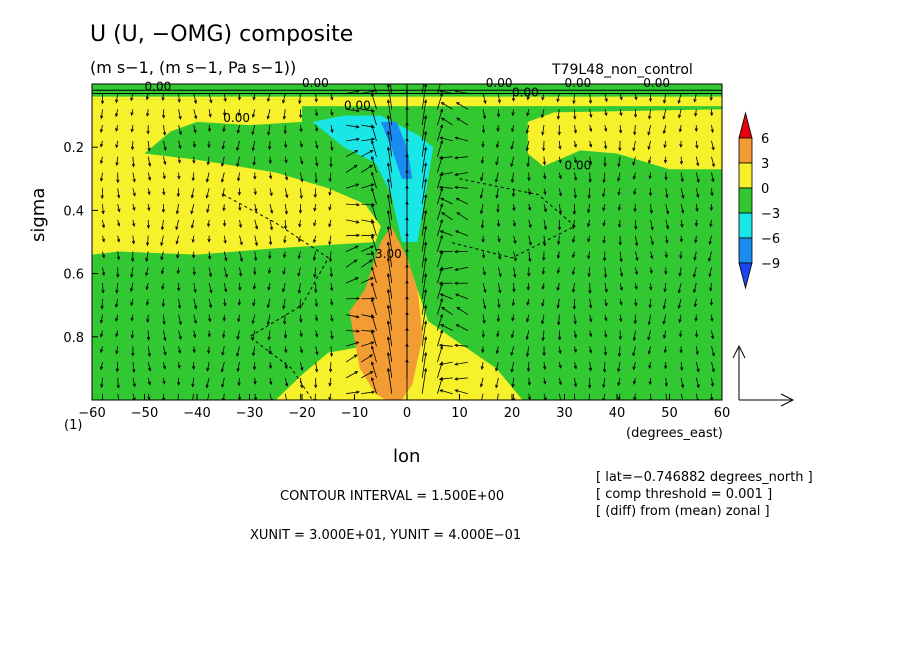 The height and width of the screenshot is (654, 904). What do you see at coordinates (383, 254) in the screenshot?
I see `contour-label: −3.00` at bounding box center [383, 254].